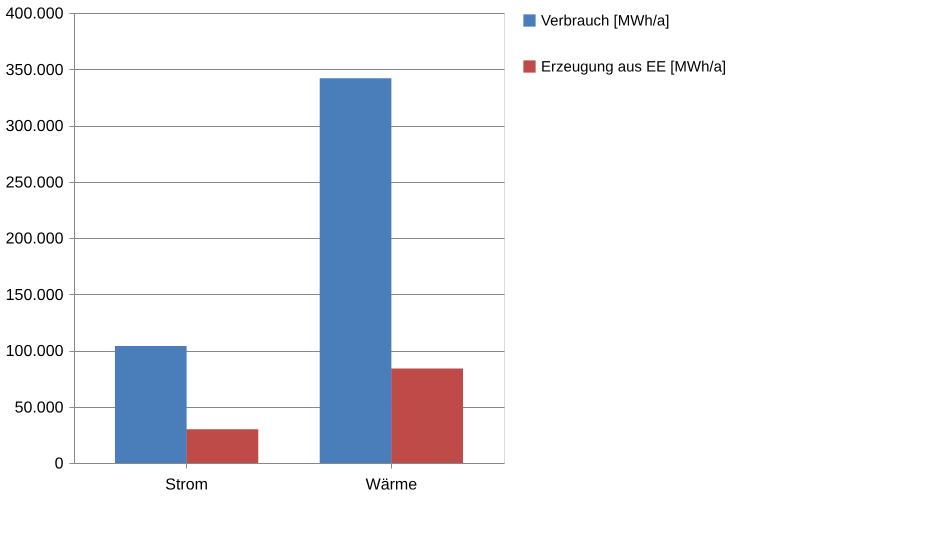  I want to click on y-tick-label: 50.000, so click(39, 407).